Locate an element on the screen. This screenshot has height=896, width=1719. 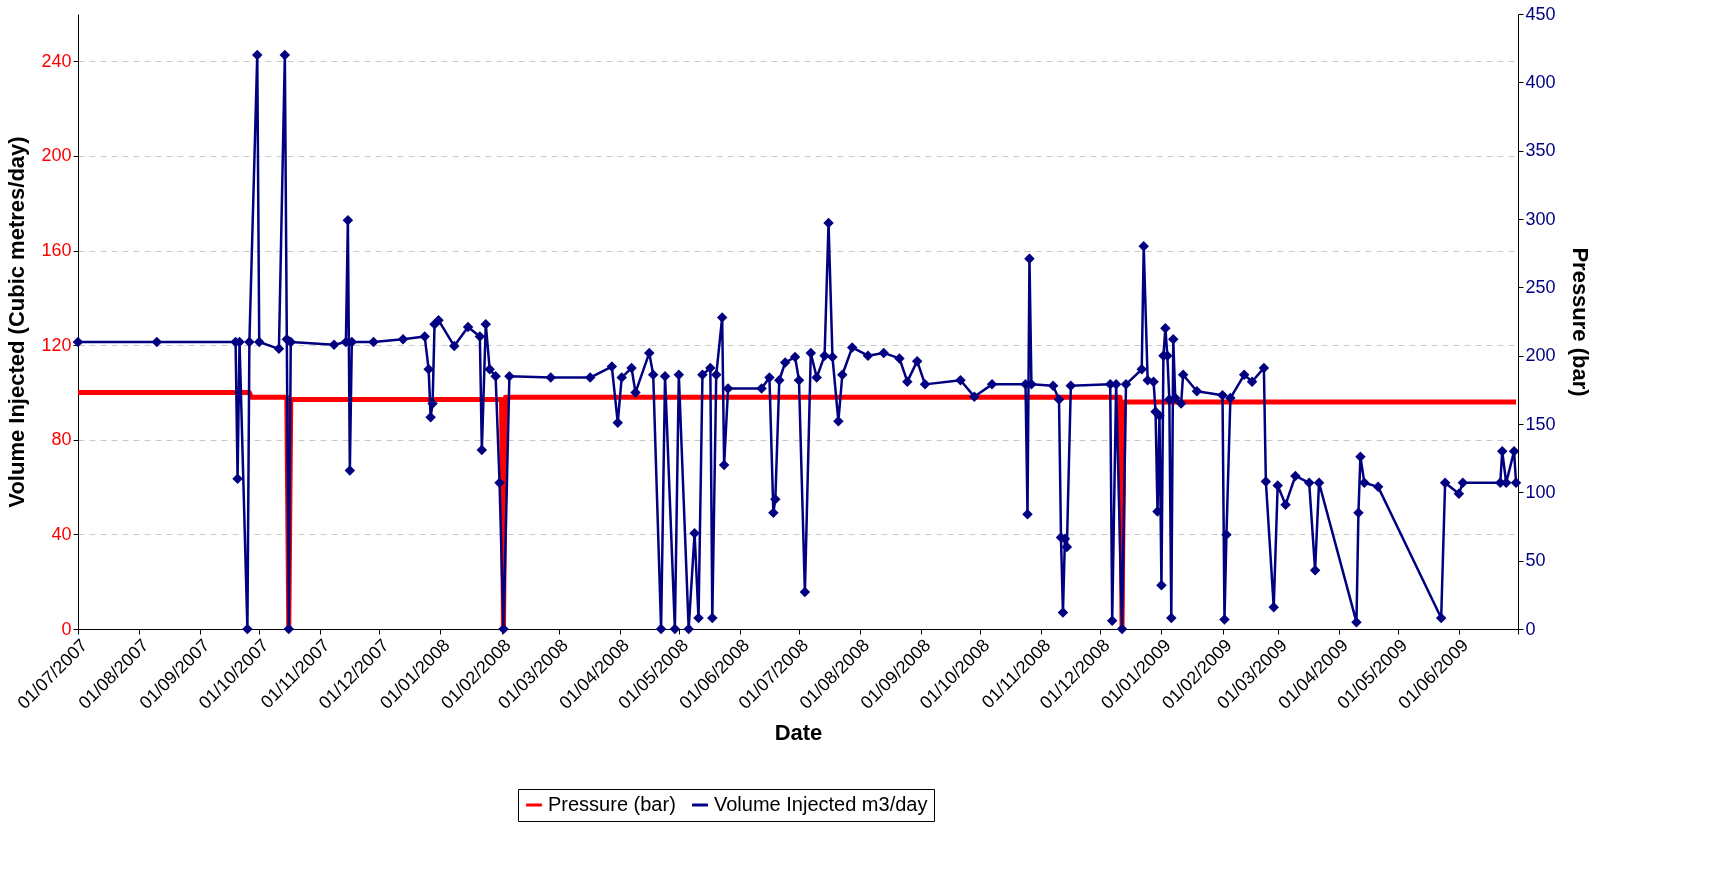
y-tick-label: 120 is located at coordinates (56, 344).